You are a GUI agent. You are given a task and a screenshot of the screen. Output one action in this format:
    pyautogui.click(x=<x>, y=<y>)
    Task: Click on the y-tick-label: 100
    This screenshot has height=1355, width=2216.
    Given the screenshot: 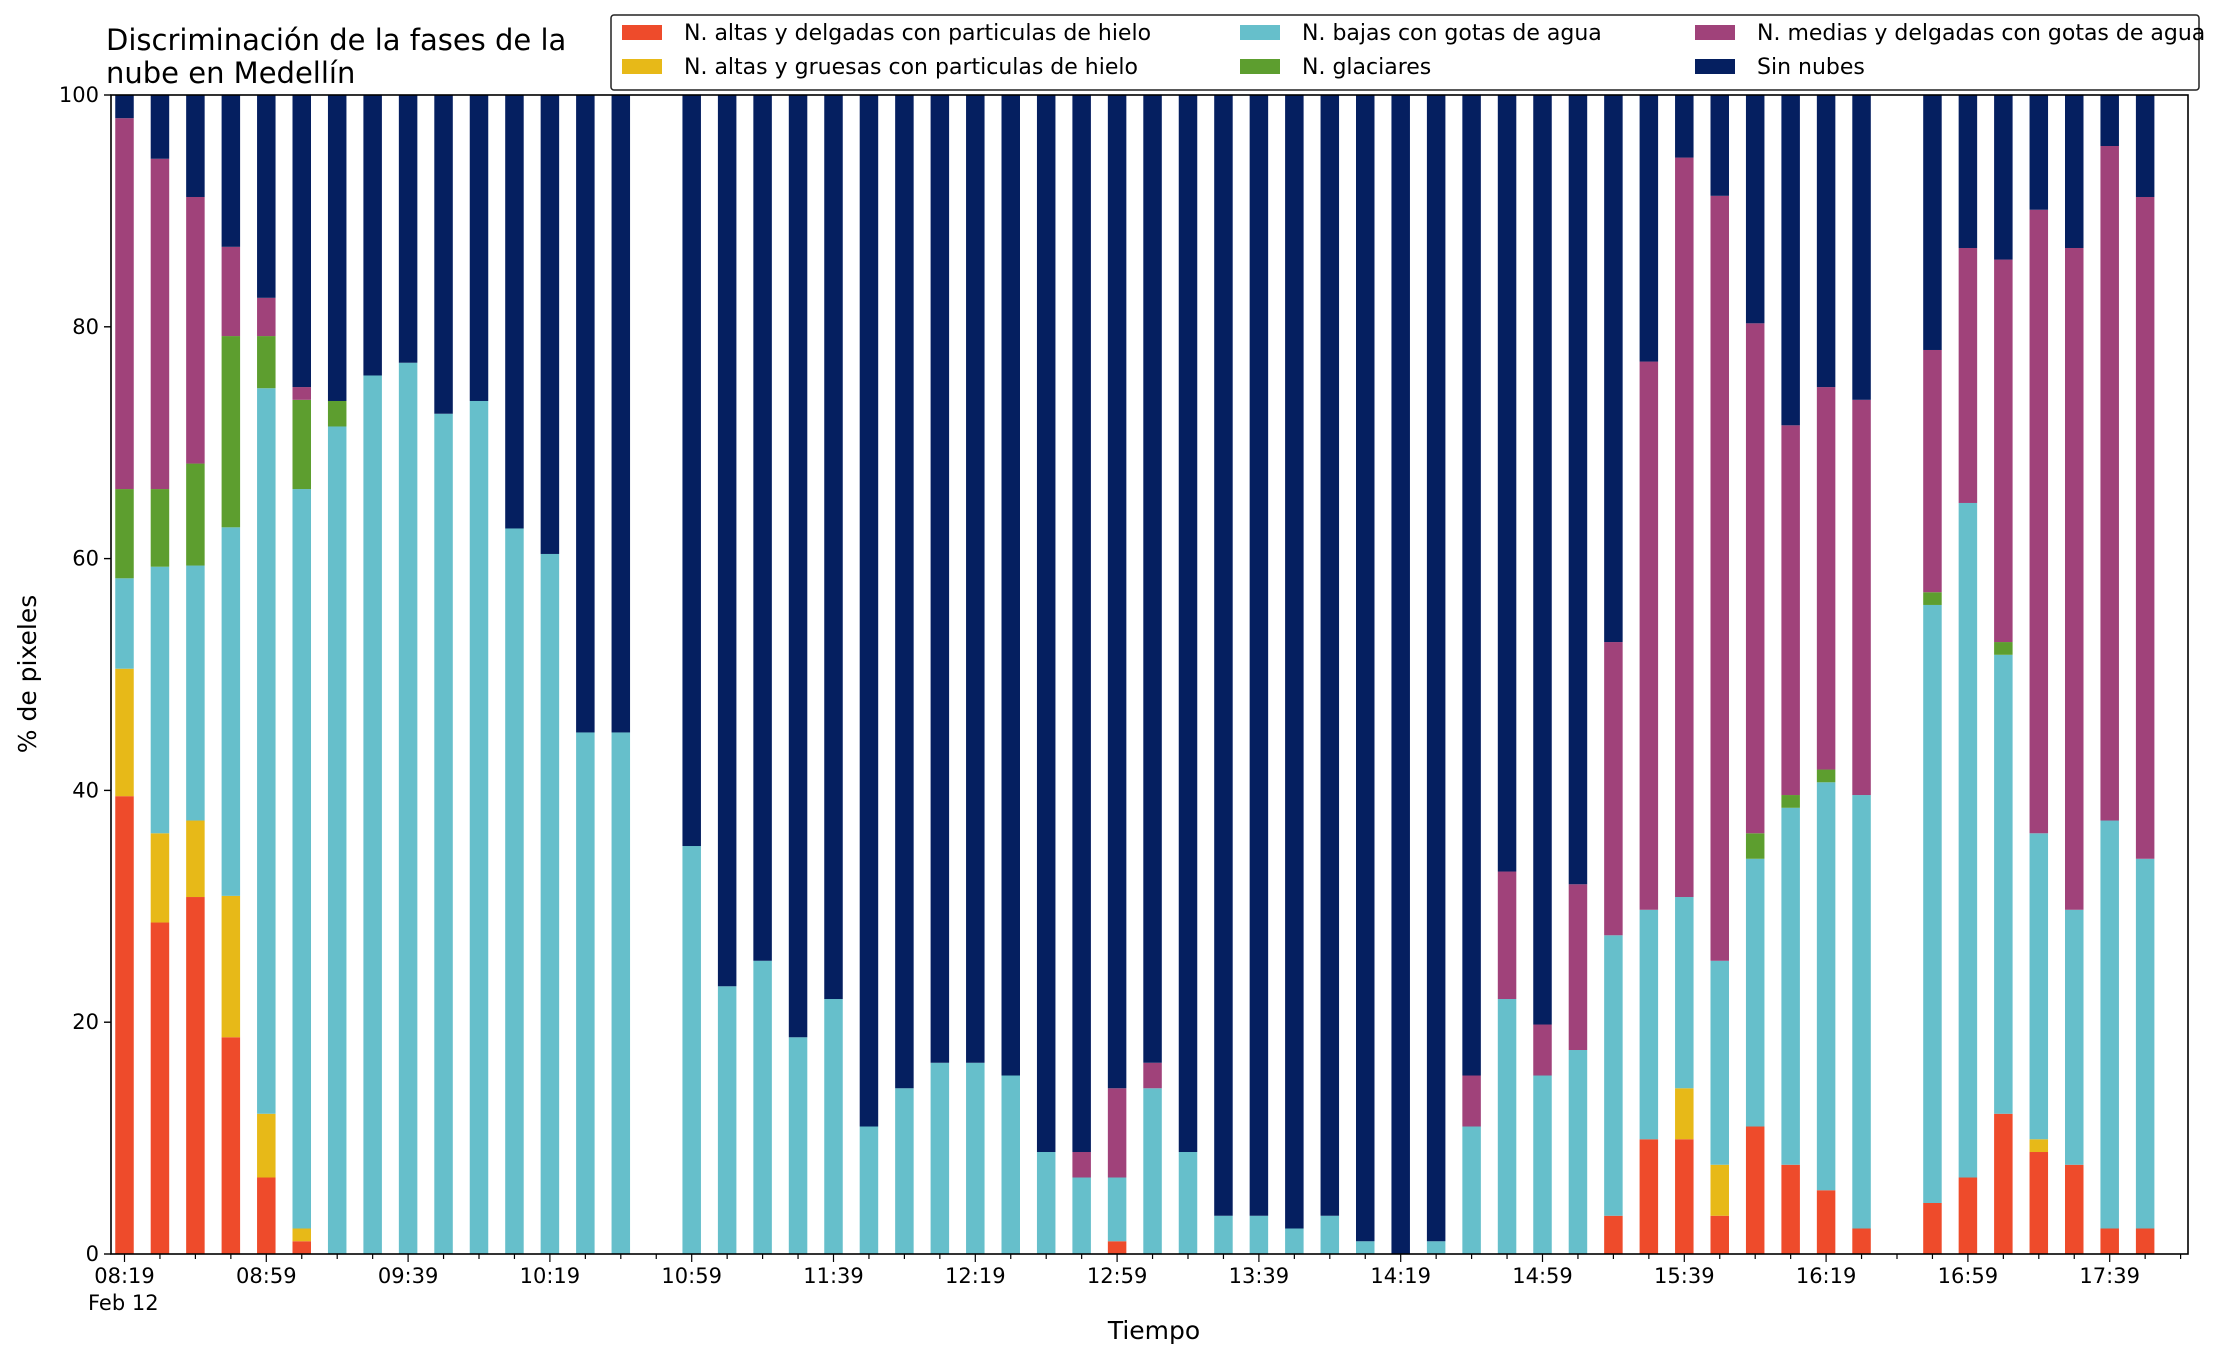 What is the action you would take?
    pyautogui.click(x=79, y=95)
    